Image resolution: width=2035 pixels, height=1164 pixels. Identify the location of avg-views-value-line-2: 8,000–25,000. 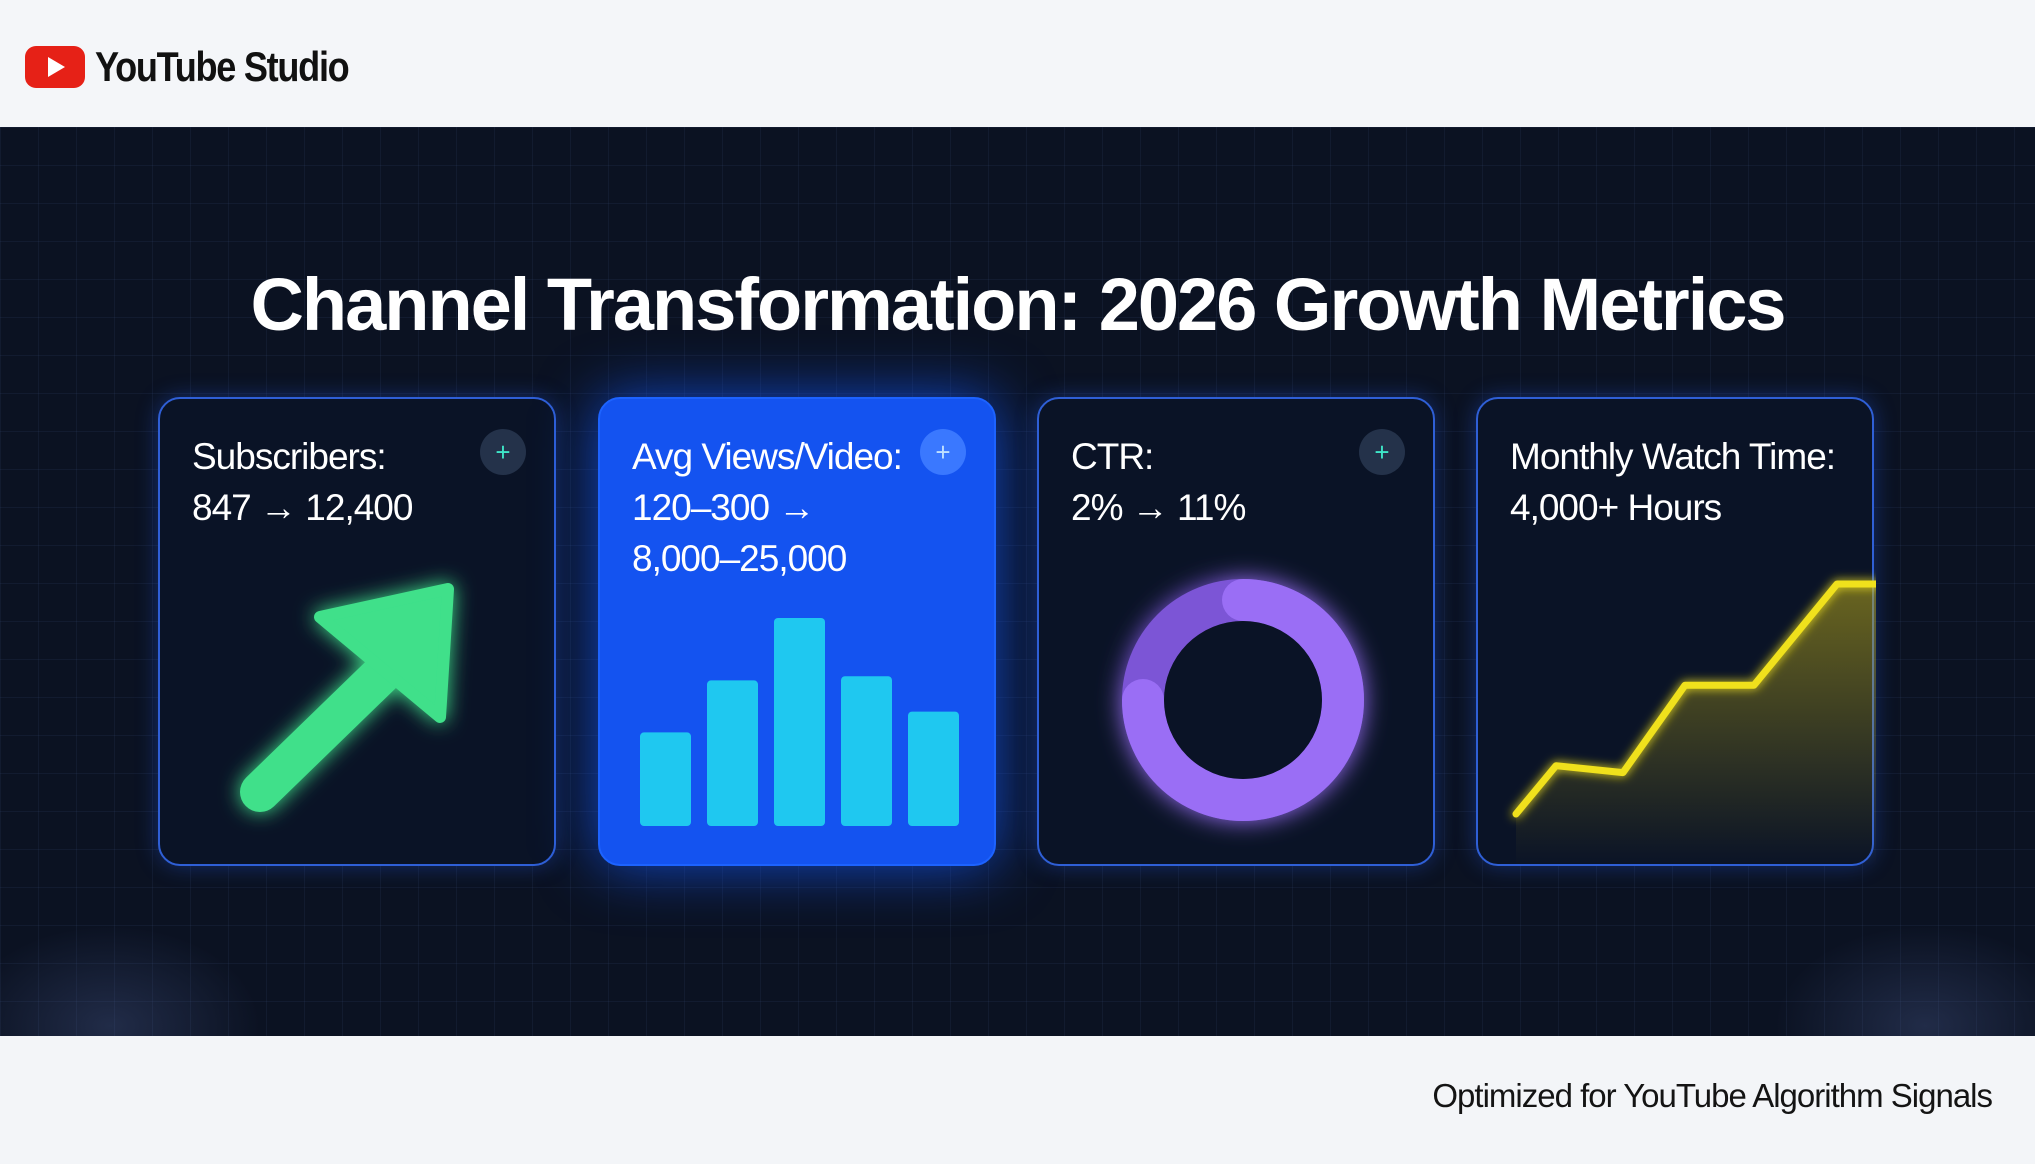
(739, 558).